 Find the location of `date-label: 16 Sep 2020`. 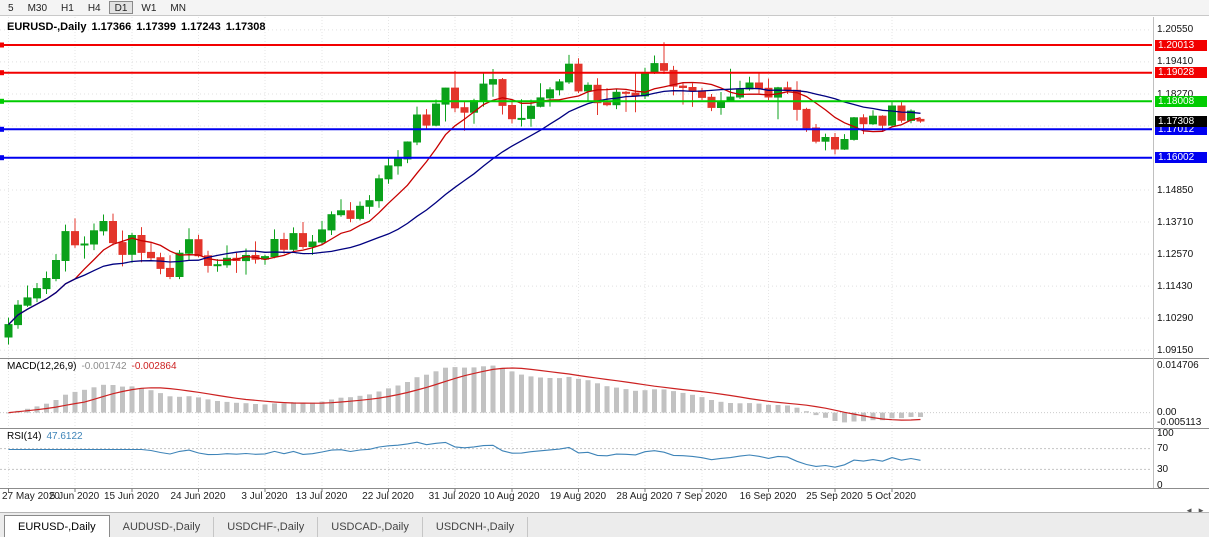

date-label: 16 Sep 2020 is located at coordinates (768, 496).